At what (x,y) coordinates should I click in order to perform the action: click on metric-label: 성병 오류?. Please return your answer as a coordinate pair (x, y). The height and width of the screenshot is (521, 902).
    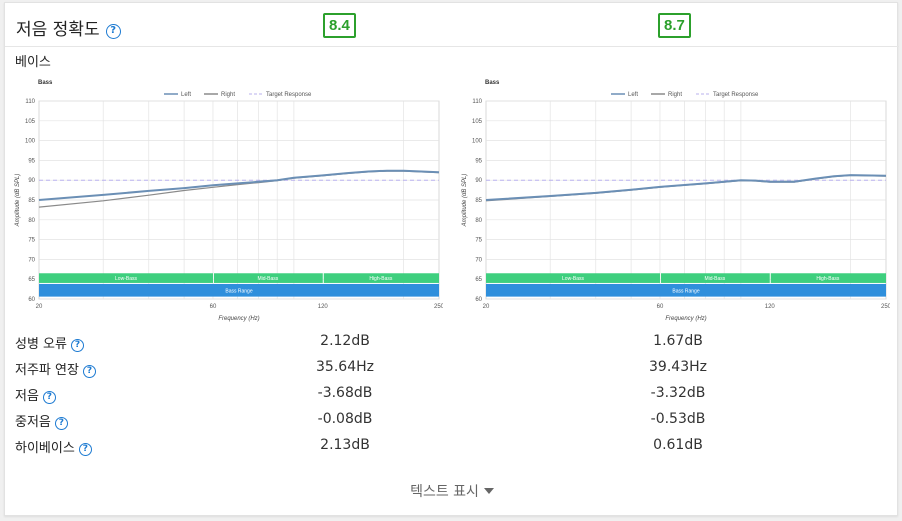
    Looking at the image, I should click on (49, 342).